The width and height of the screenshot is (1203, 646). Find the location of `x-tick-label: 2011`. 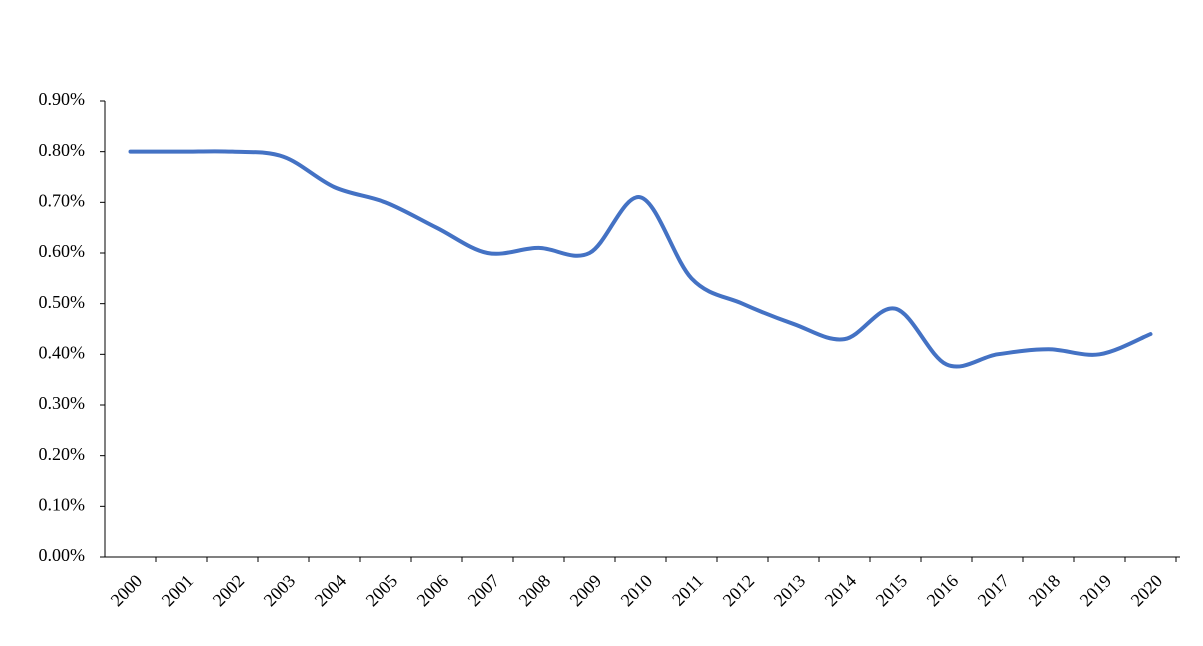

x-tick-label: 2011 is located at coordinates (687, 590).